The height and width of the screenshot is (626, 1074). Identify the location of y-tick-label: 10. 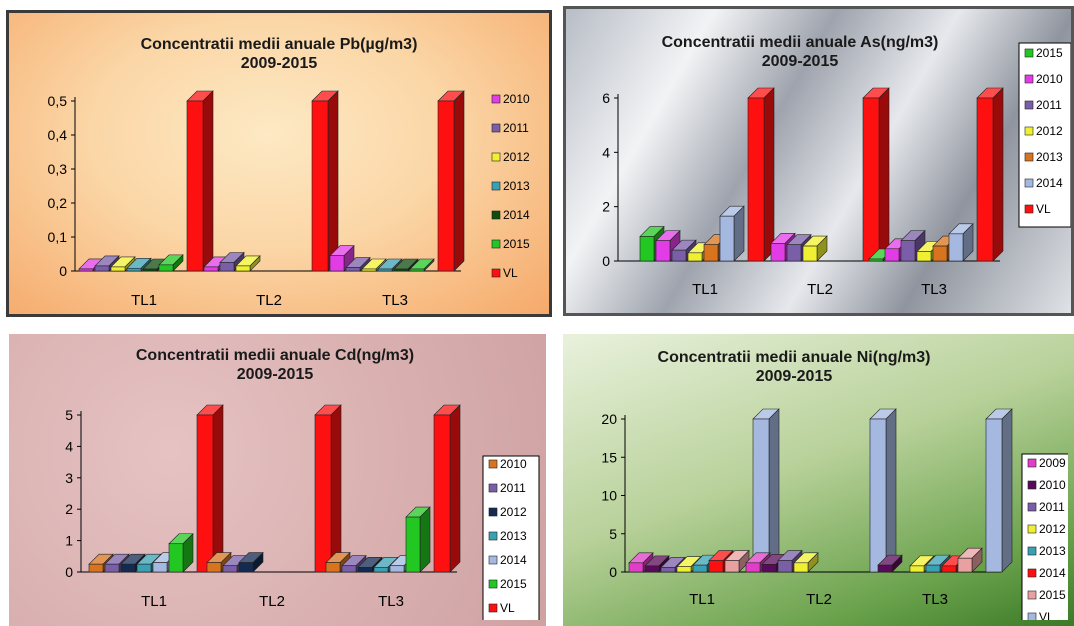
(609, 496).